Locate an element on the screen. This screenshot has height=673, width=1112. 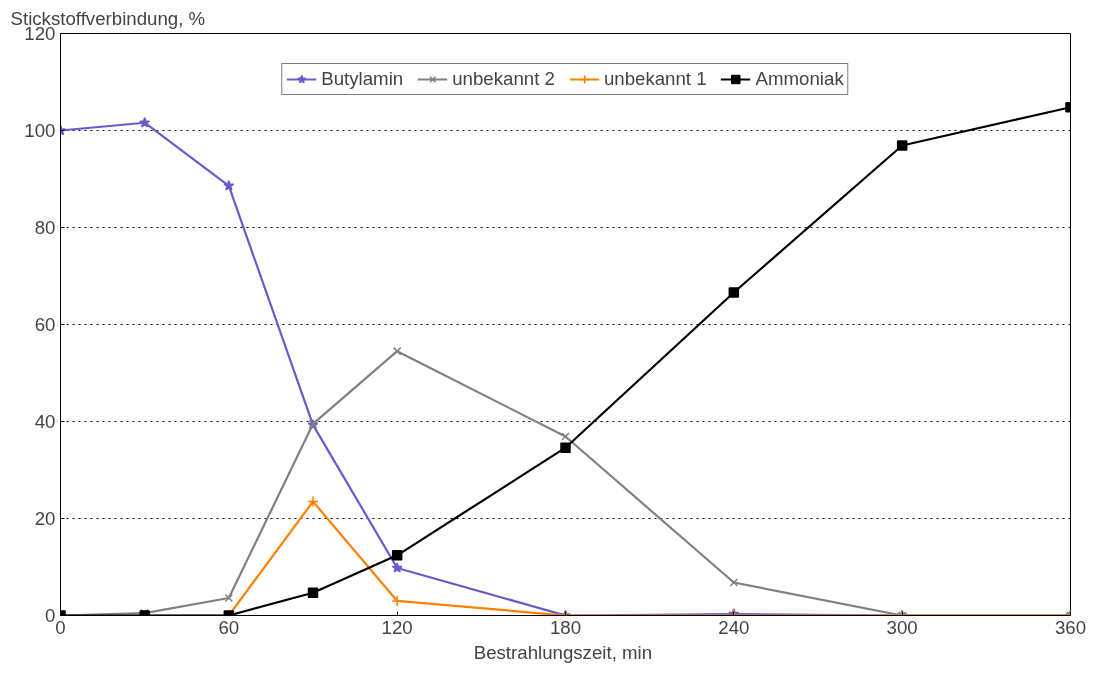
y-tick-label: 100 is located at coordinates (40, 130).